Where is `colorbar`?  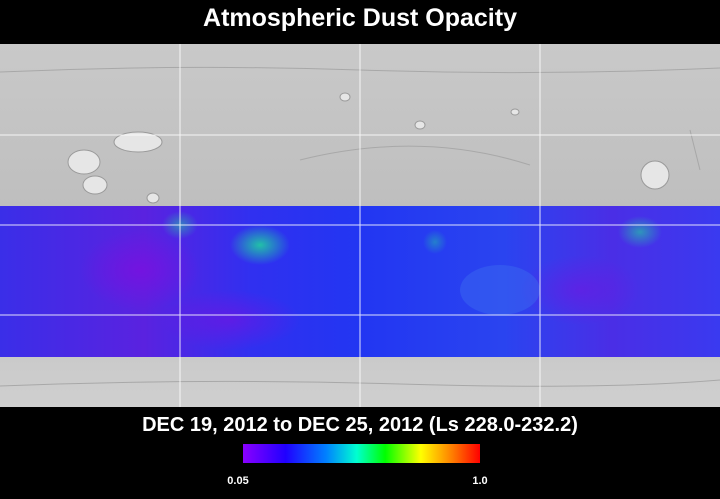
colorbar is located at coordinates (361, 453).